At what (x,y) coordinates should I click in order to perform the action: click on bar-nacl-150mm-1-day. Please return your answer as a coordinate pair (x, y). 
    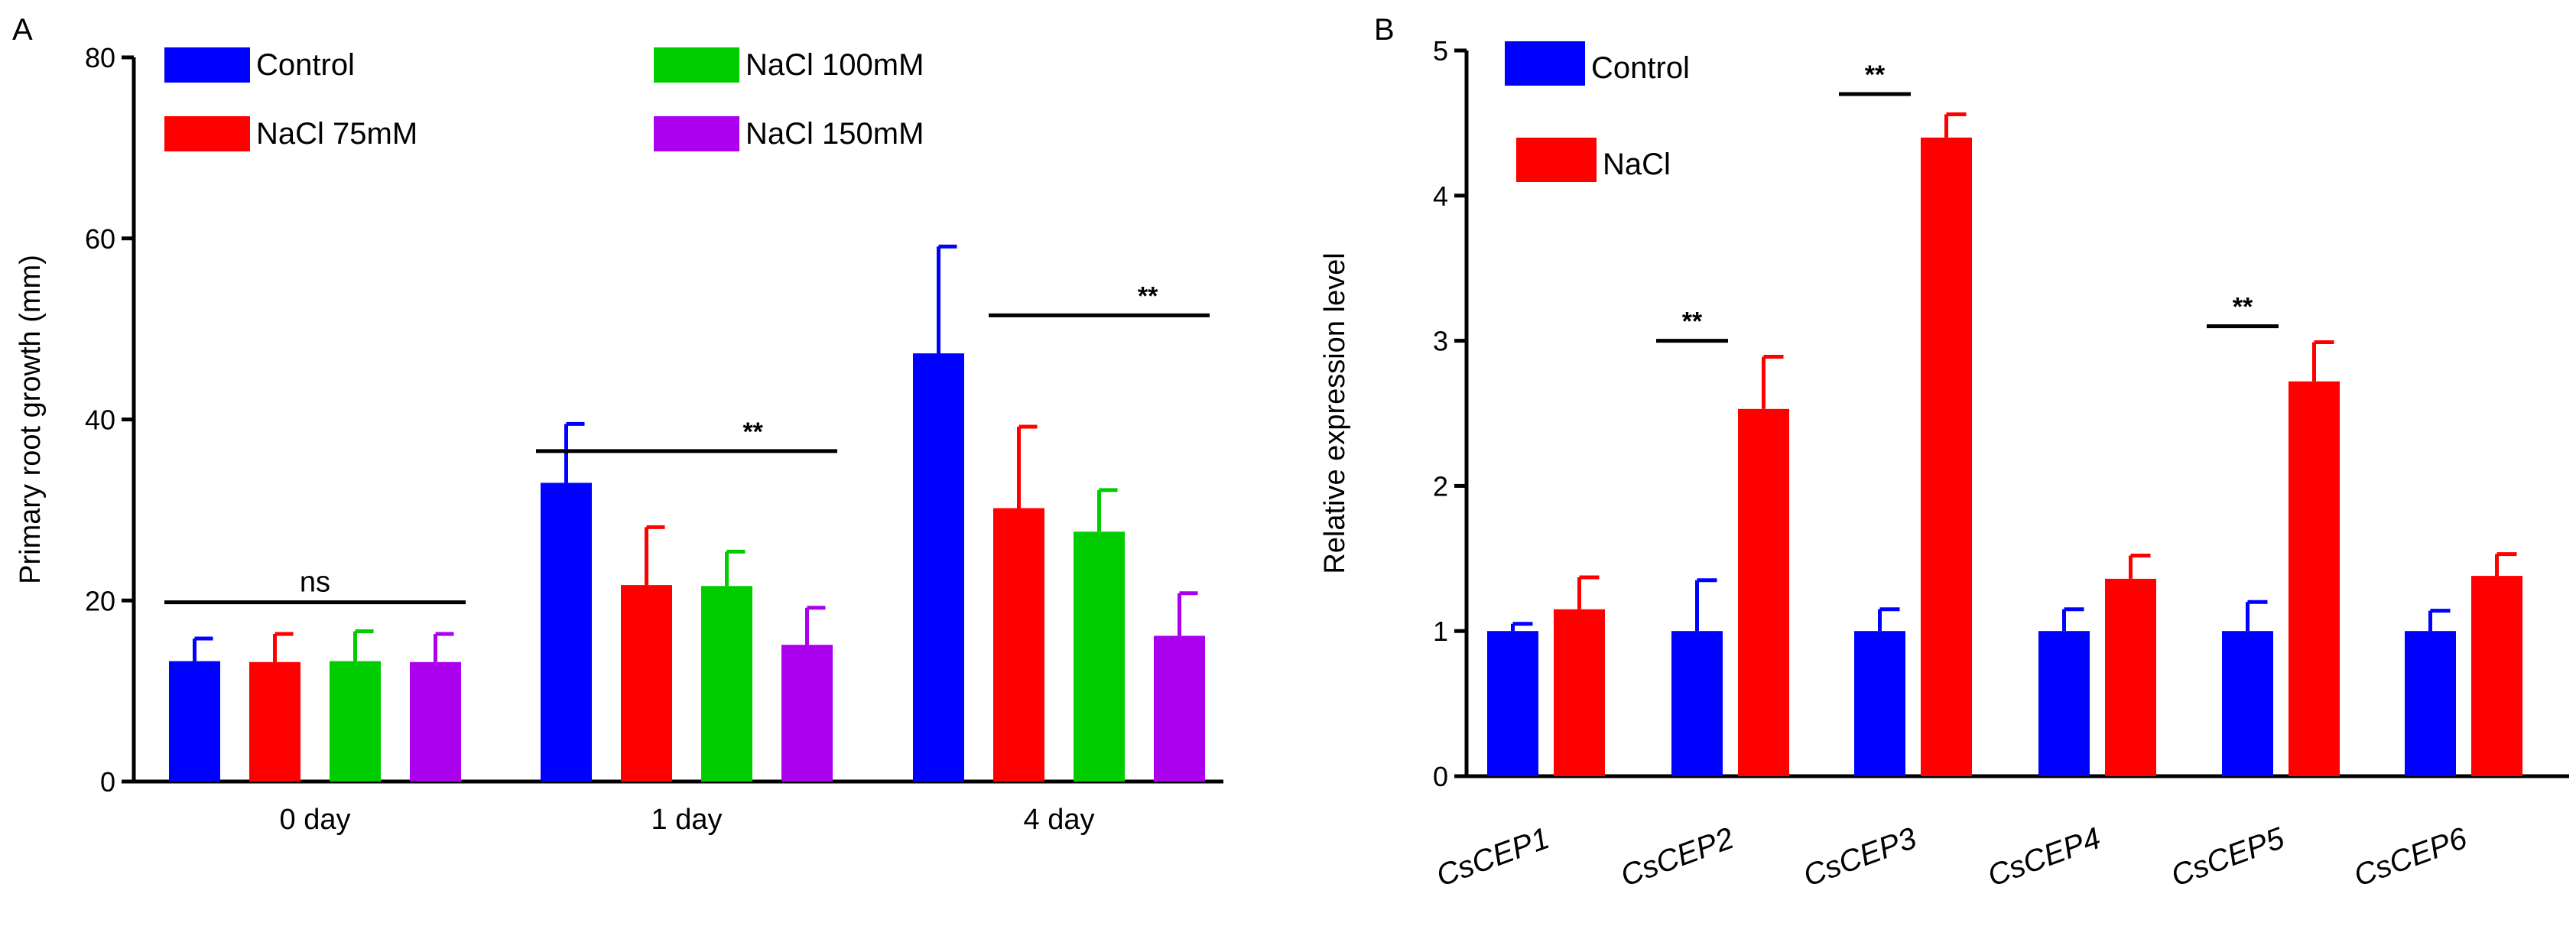
    Looking at the image, I should click on (807, 713).